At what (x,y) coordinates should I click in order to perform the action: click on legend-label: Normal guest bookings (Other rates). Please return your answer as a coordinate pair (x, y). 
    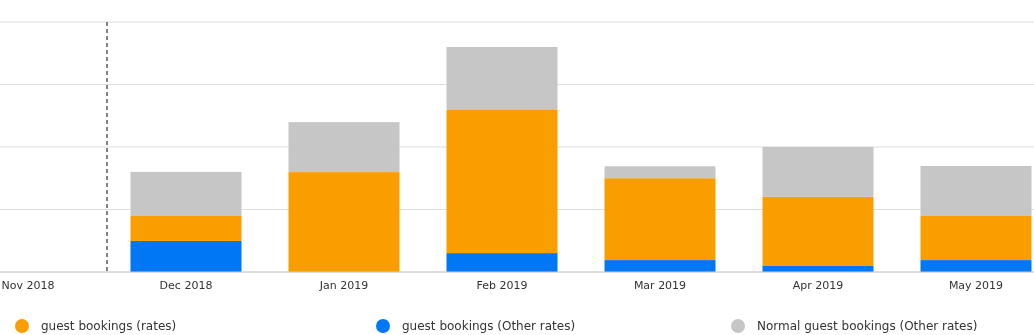
    Looking at the image, I should click on (867, 326).